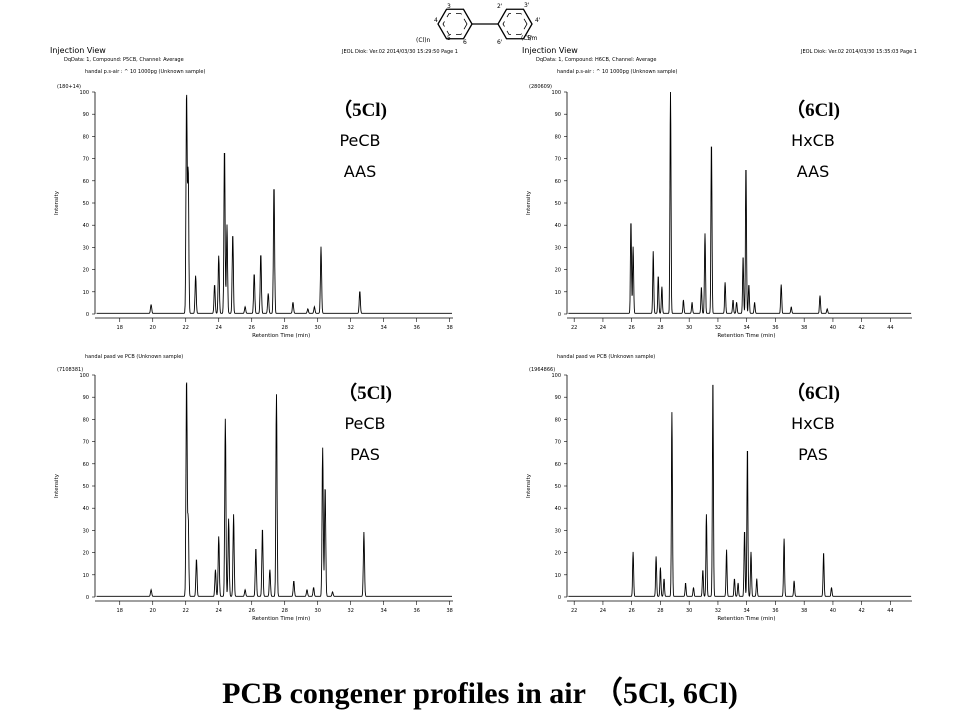  What do you see at coordinates (318, 611) in the screenshot?
I see `x-tick-label: 30` at bounding box center [318, 611].